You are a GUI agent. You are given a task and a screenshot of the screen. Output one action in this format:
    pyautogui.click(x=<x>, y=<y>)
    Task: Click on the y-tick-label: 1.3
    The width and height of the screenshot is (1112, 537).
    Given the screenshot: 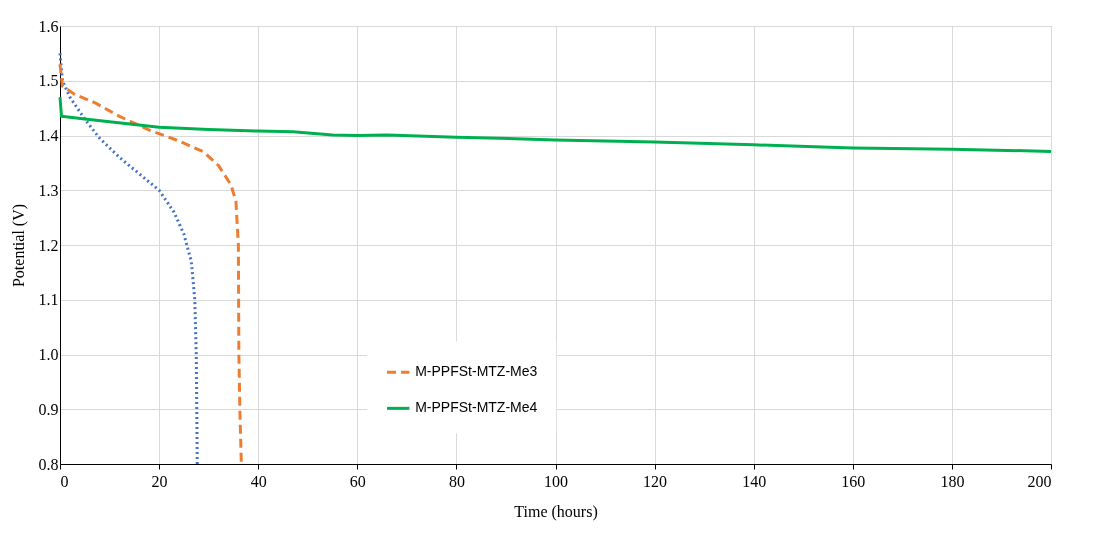 What is the action you would take?
    pyautogui.click(x=48, y=190)
    